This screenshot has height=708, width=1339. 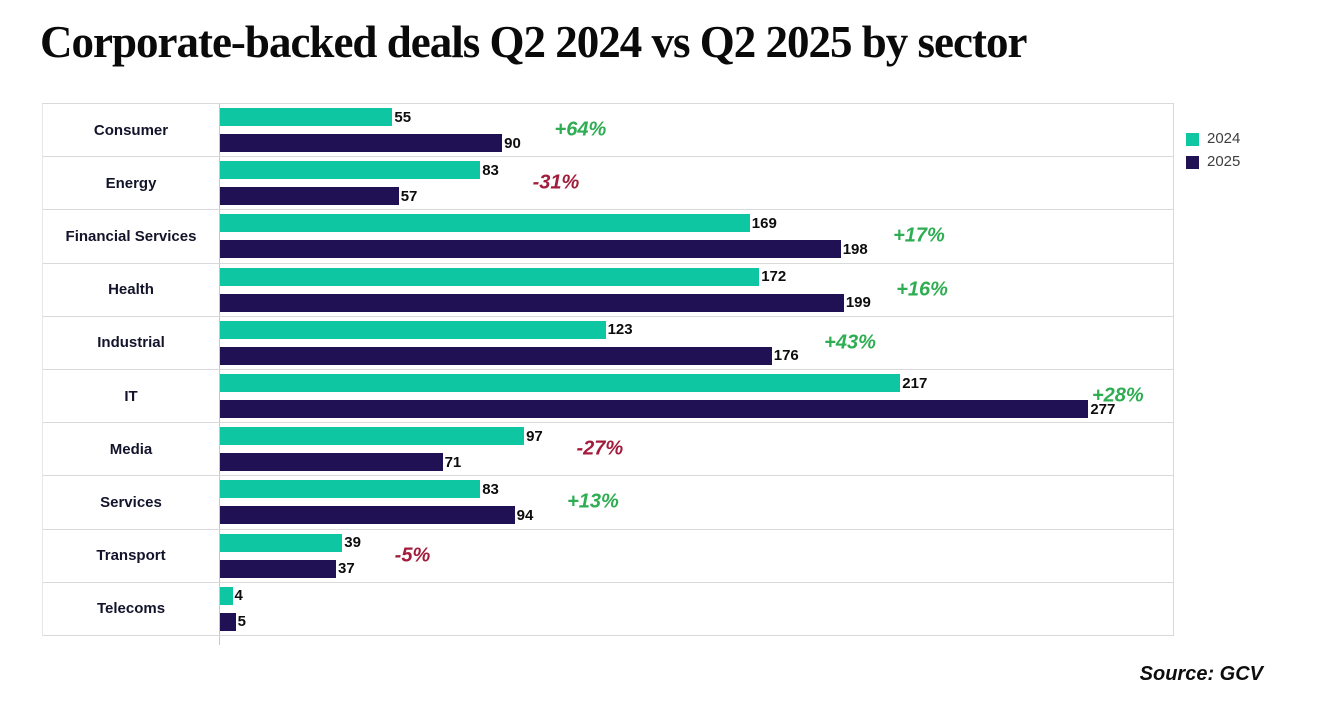 I want to click on category-label: Telecoms, so click(x=131, y=609).